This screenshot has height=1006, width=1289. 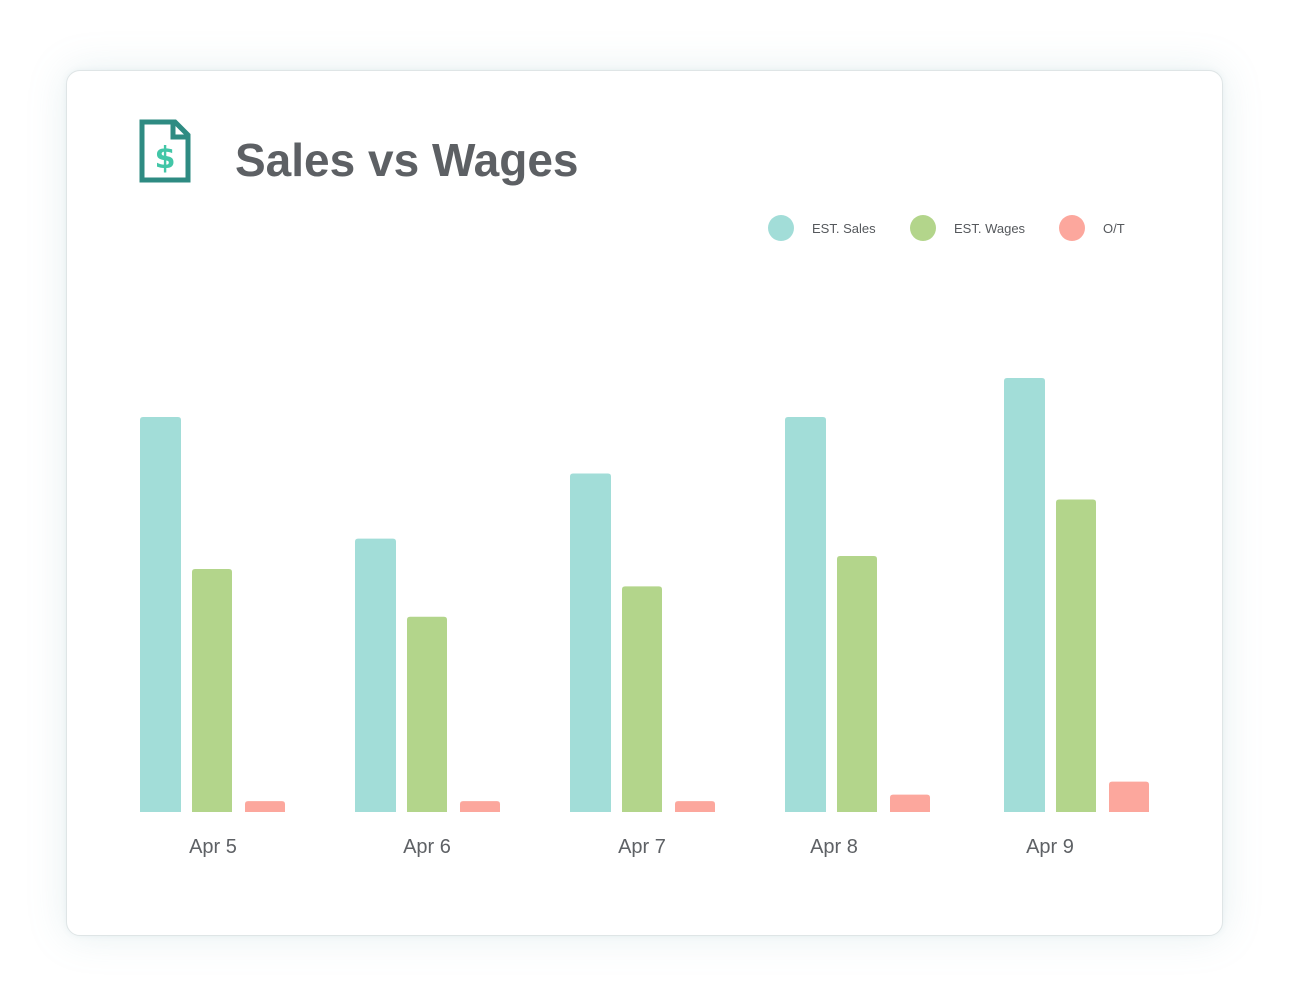 What do you see at coordinates (844, 228) in the screenshot?
I see `legend-label: EST. Sales` at bounding box center [844, 228].